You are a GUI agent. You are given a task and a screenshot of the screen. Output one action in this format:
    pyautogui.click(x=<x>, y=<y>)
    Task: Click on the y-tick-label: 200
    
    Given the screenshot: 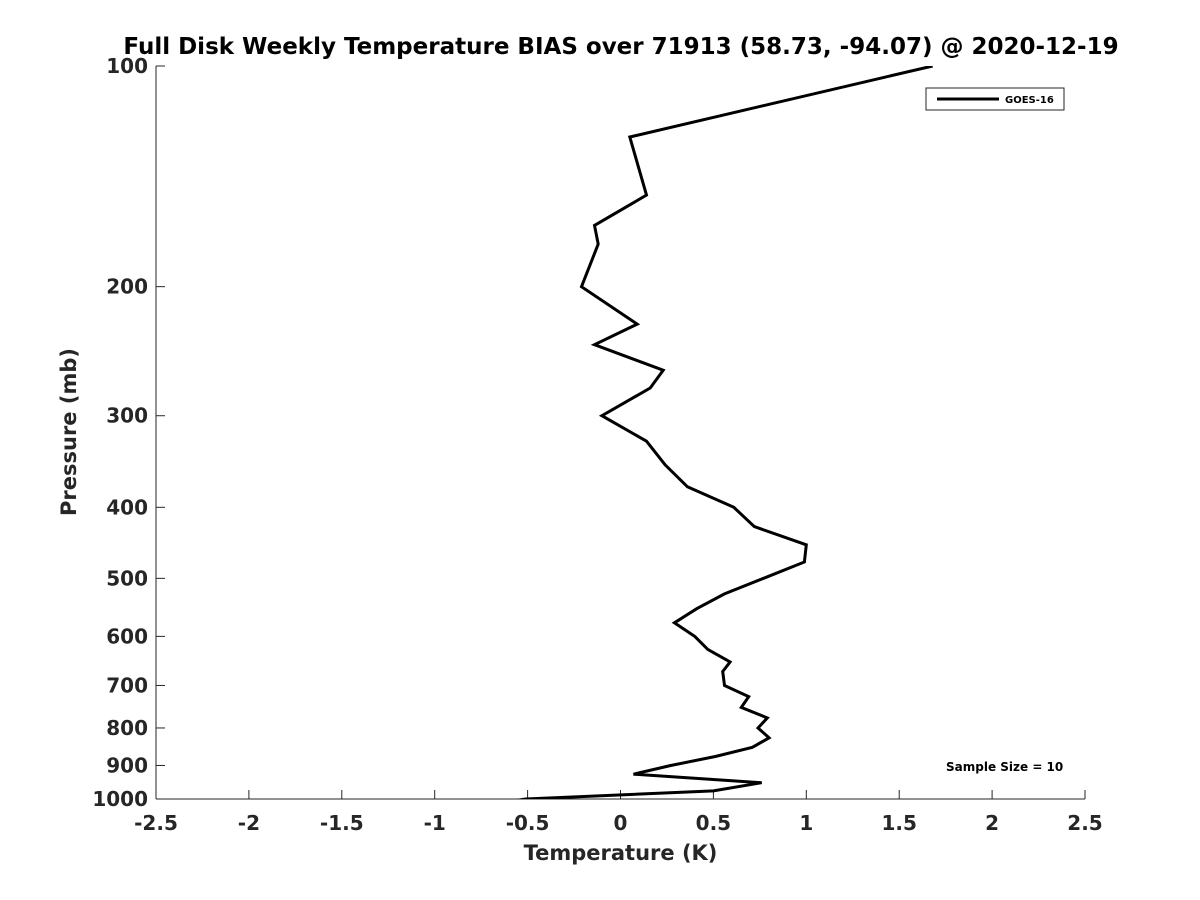 What is the action you would take?
    pyautogui.click(x=127, y=287)
    